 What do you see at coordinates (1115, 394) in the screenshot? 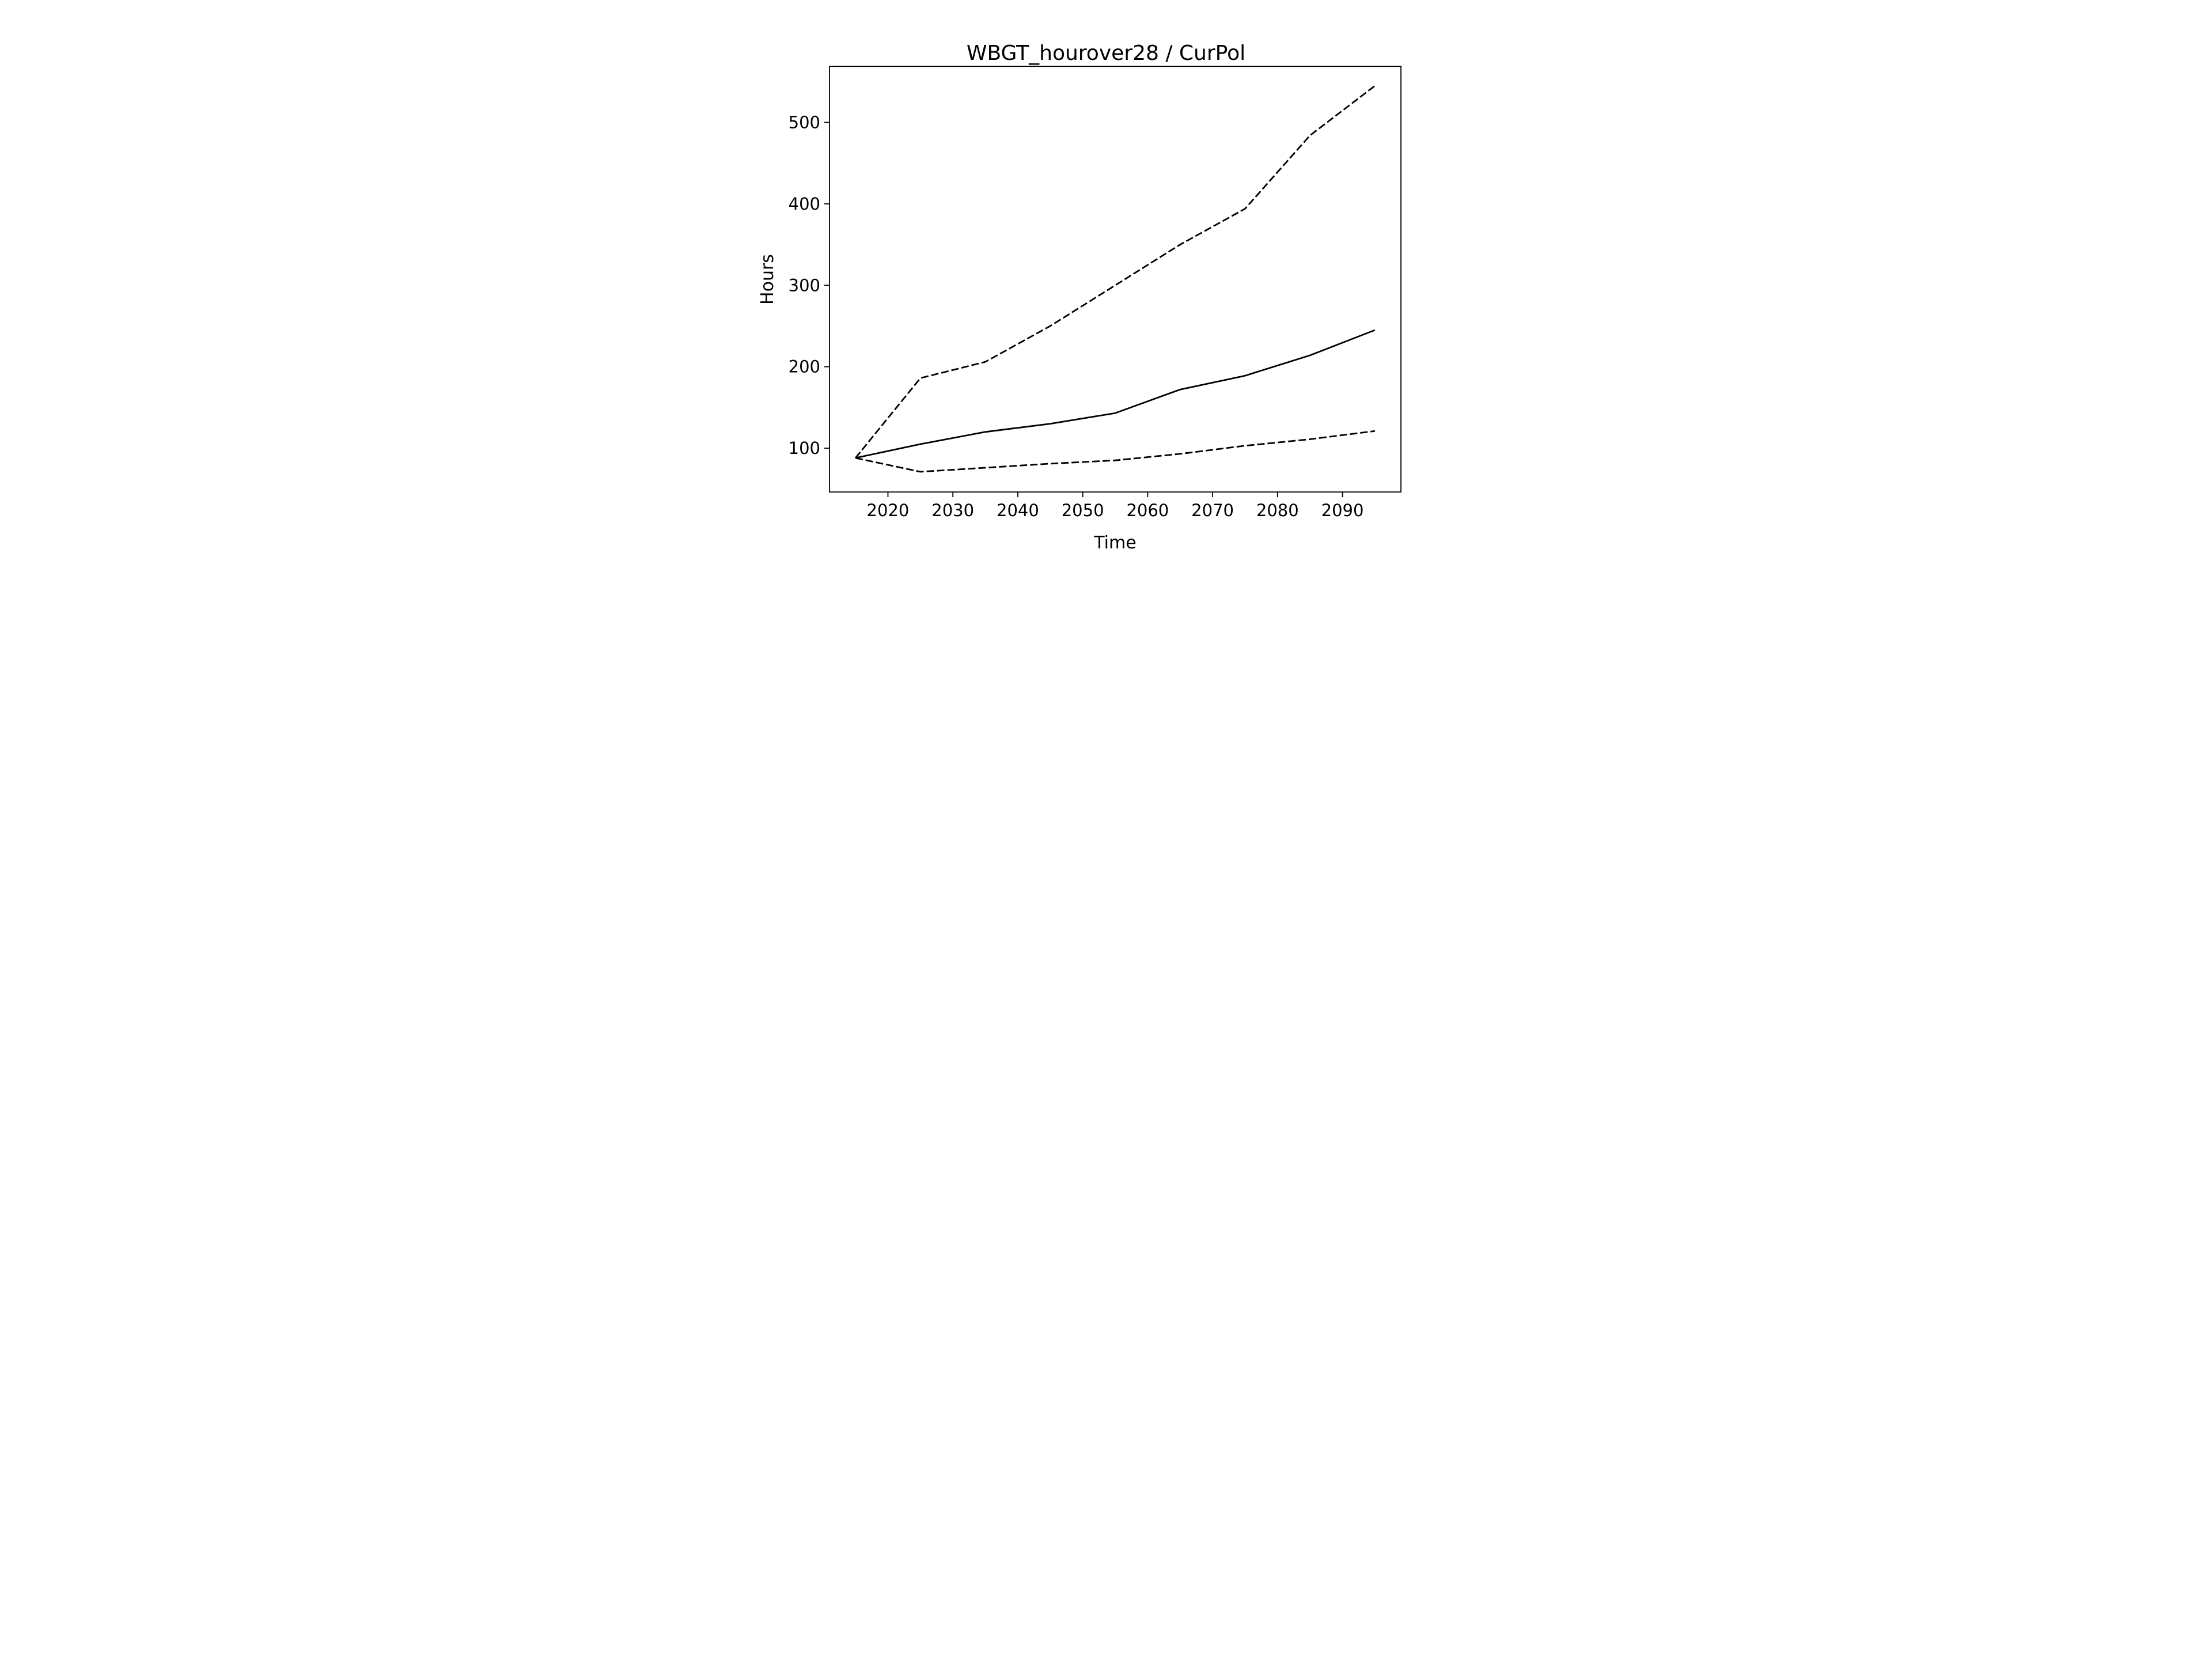
I see `series-line-central` at bounding box center [1115, 394].